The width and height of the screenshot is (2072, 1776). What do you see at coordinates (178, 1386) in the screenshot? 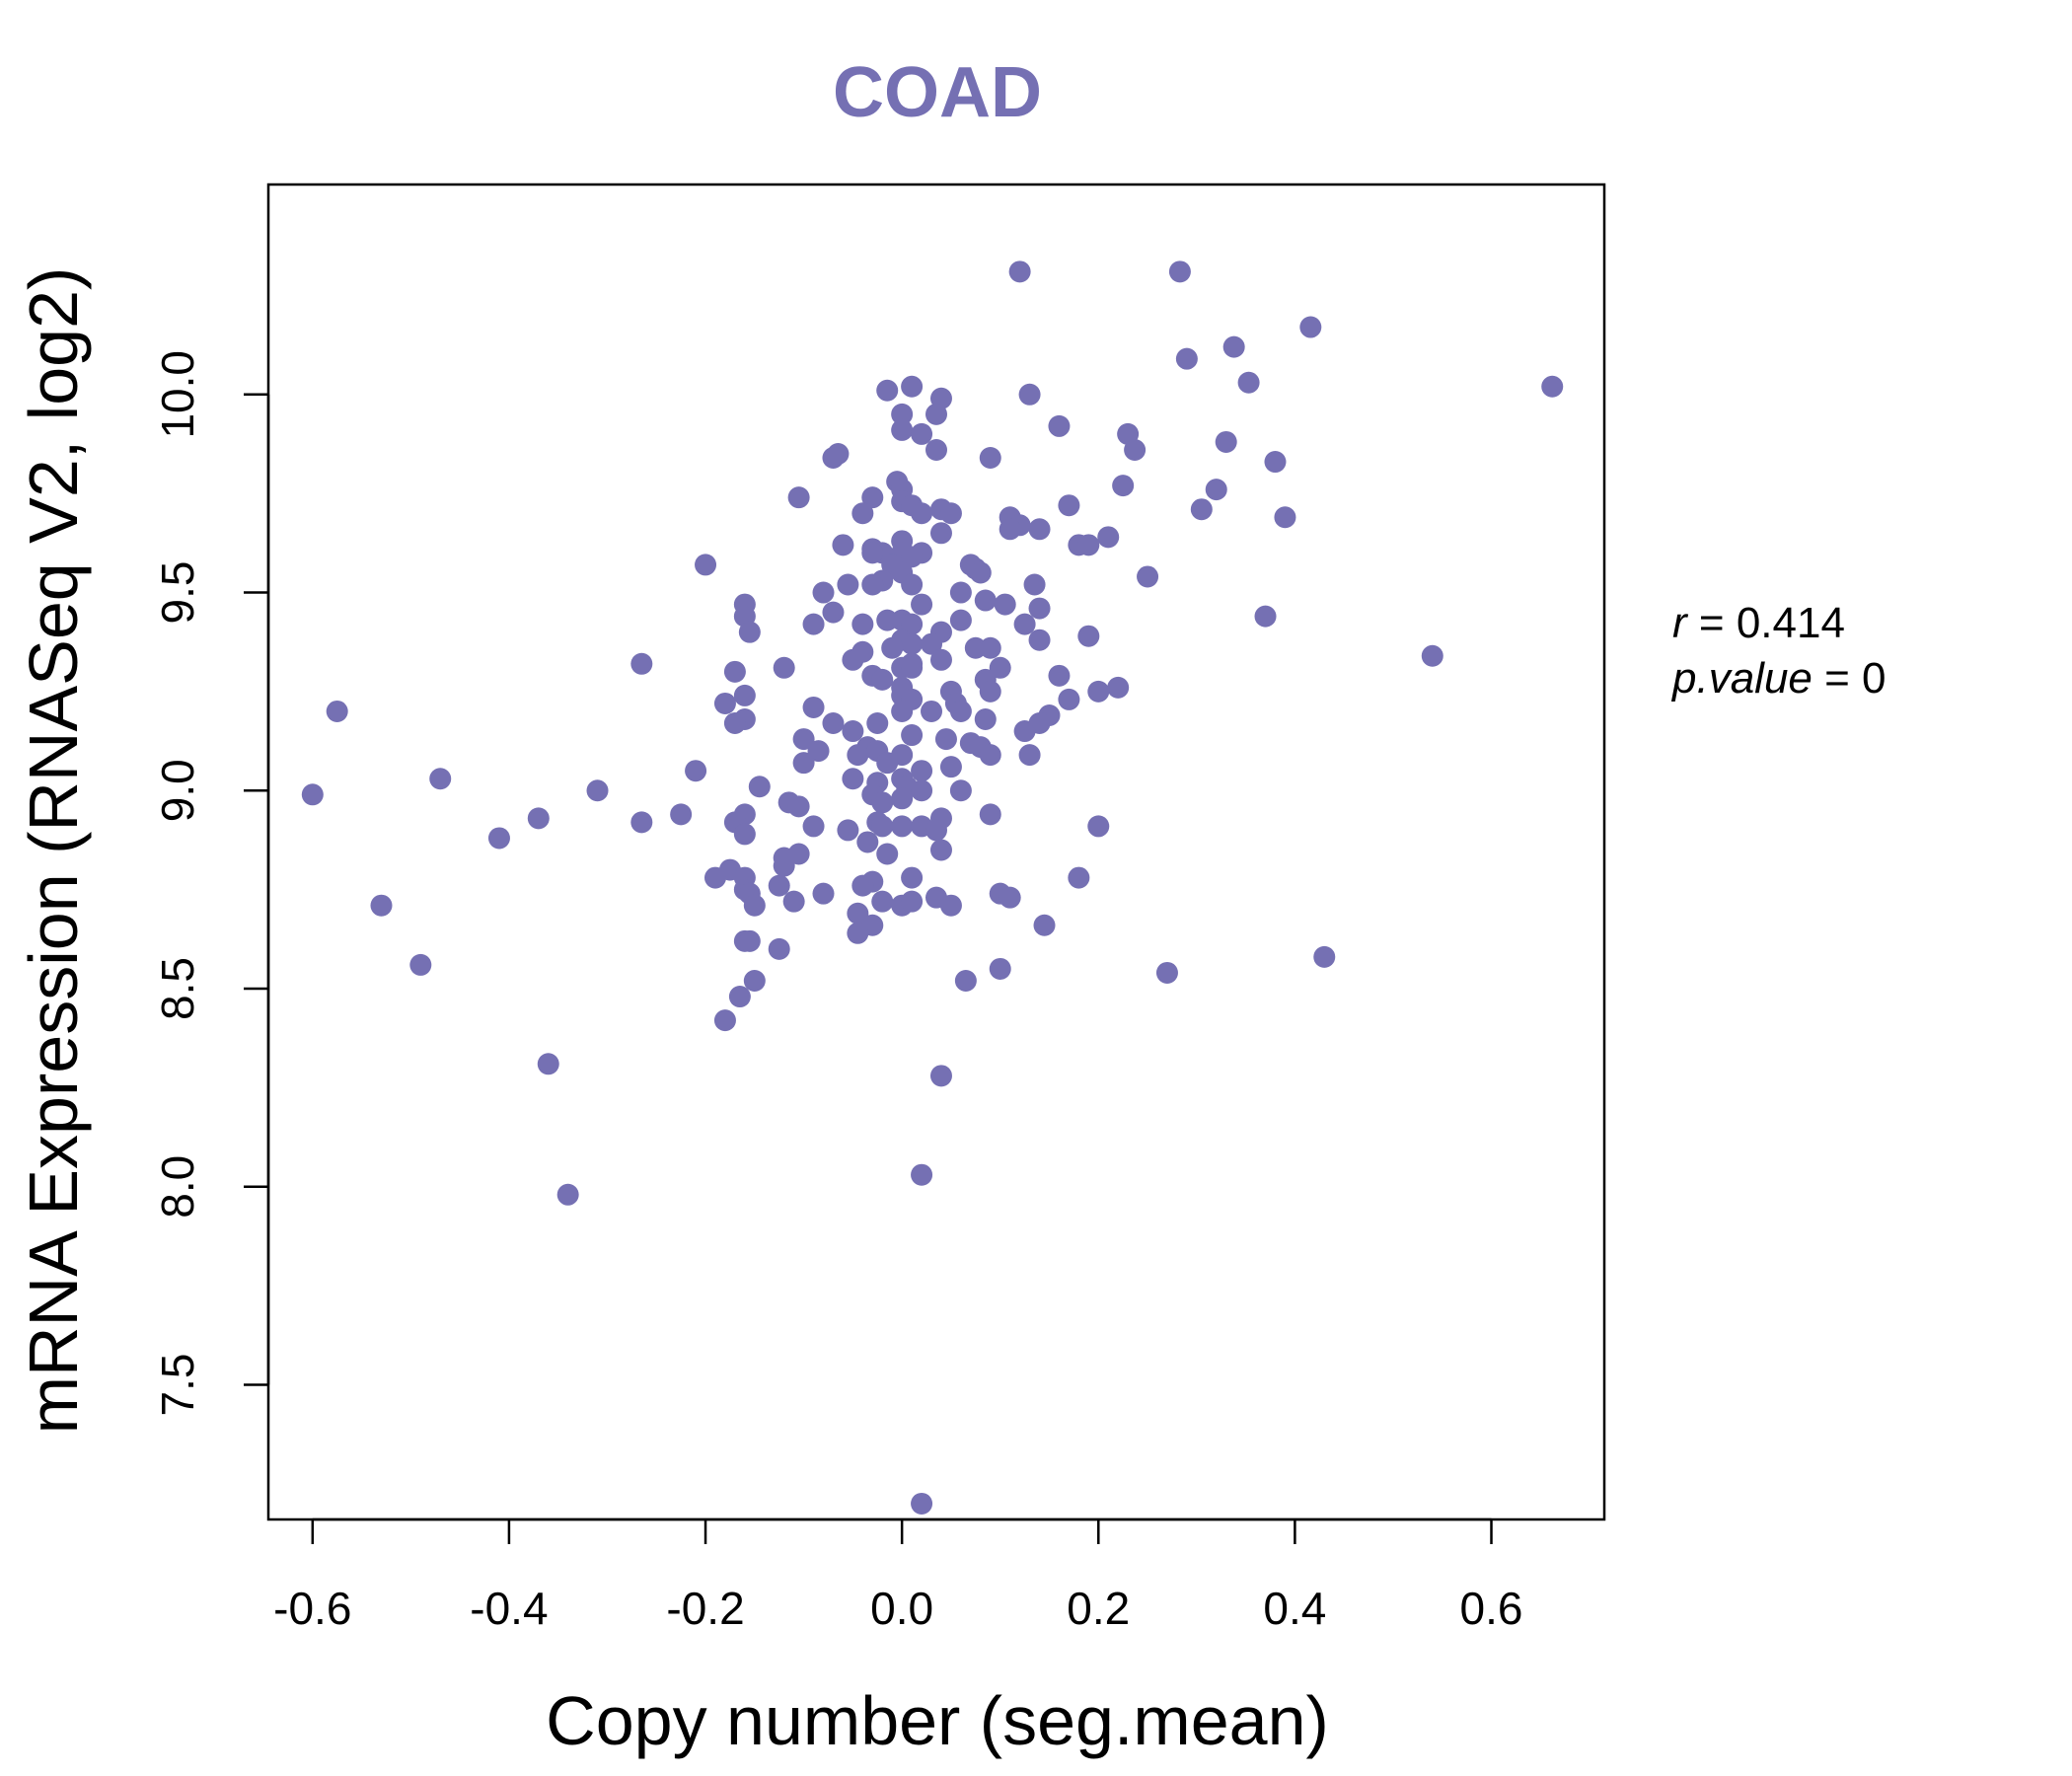
I see `y-tick-label: 7.5` at bounding box center [178, 1386].